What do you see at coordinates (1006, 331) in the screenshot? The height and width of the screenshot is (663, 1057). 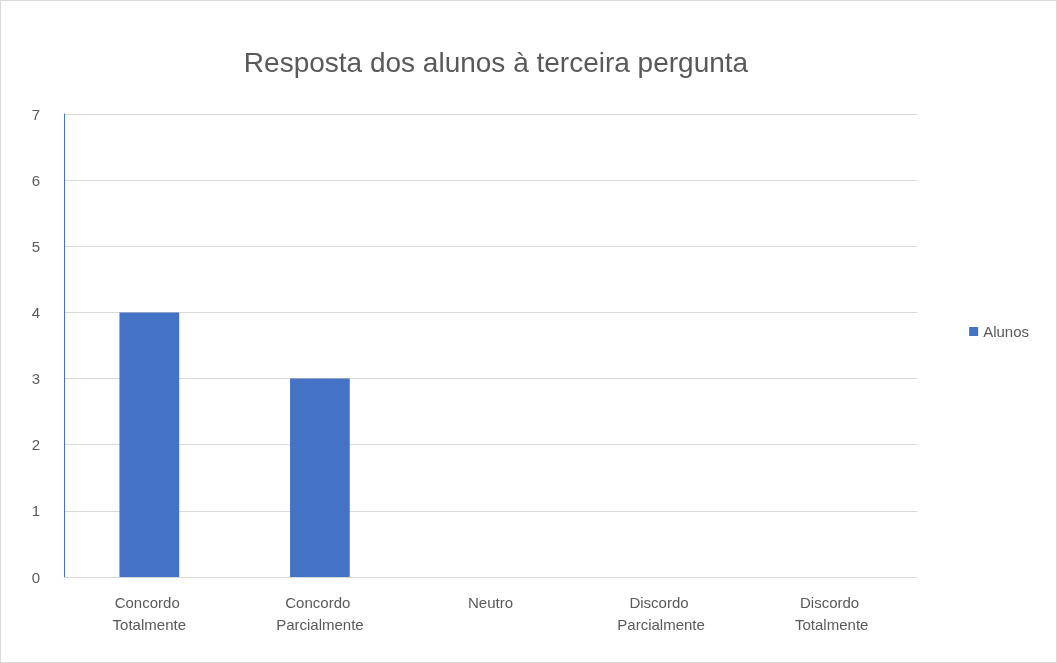 I see `legend-label: Alunos` at bounding box center [1006, 331].